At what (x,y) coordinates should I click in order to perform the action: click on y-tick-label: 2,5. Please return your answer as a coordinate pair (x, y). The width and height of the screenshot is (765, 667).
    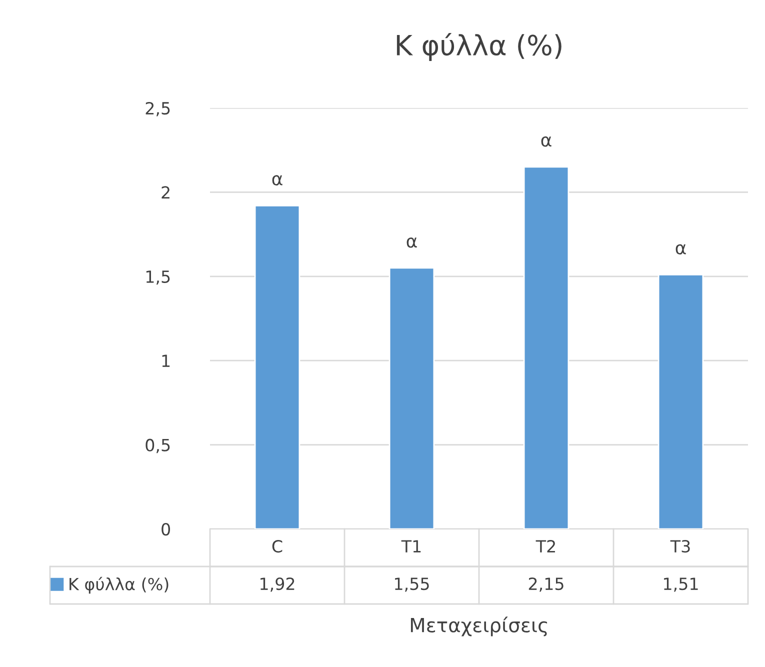
    Looking at the image, I should click on (158, 109).